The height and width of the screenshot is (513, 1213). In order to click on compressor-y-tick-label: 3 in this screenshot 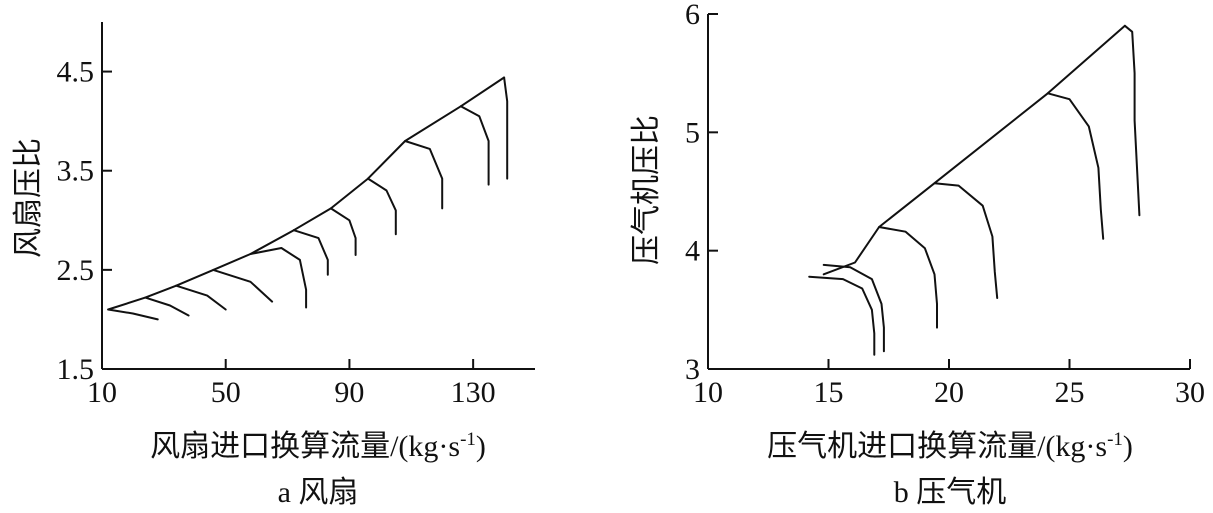, I will do `click(692, 369)`.